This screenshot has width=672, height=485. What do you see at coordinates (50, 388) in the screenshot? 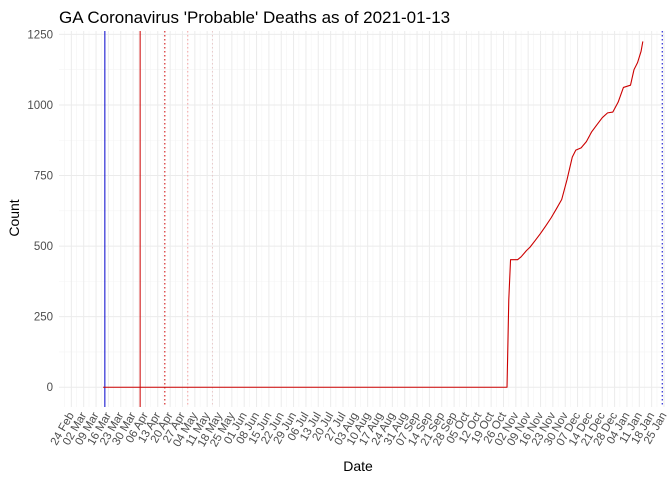
I see `y-tick-label: 0` at bounding box center [50, 388].